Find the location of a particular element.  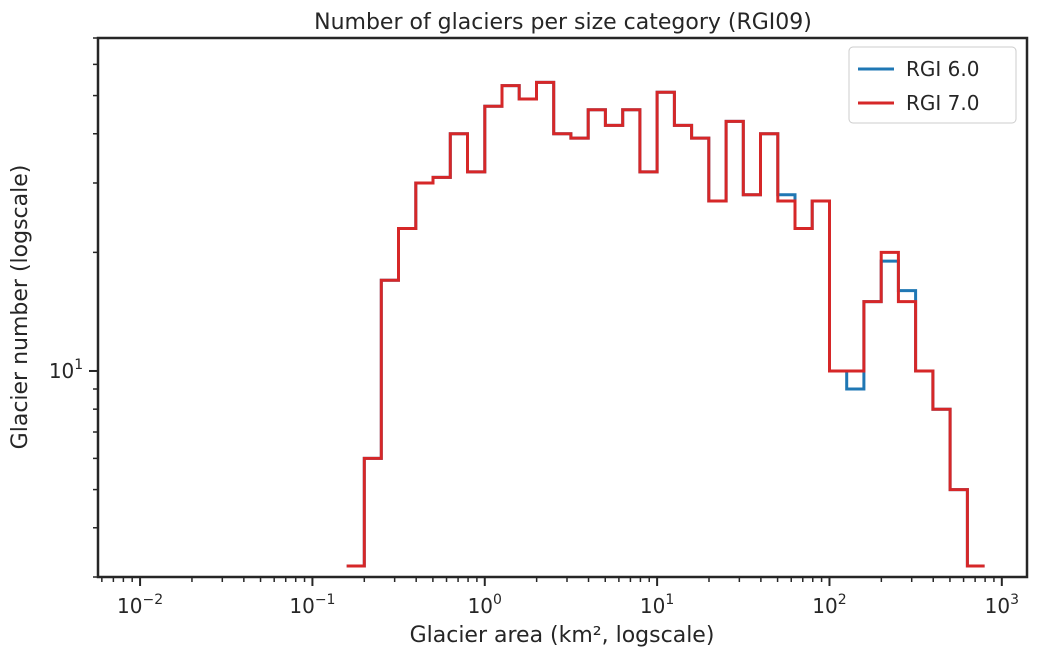

y-tick-label: 101 is located at coordinates (66, 370).